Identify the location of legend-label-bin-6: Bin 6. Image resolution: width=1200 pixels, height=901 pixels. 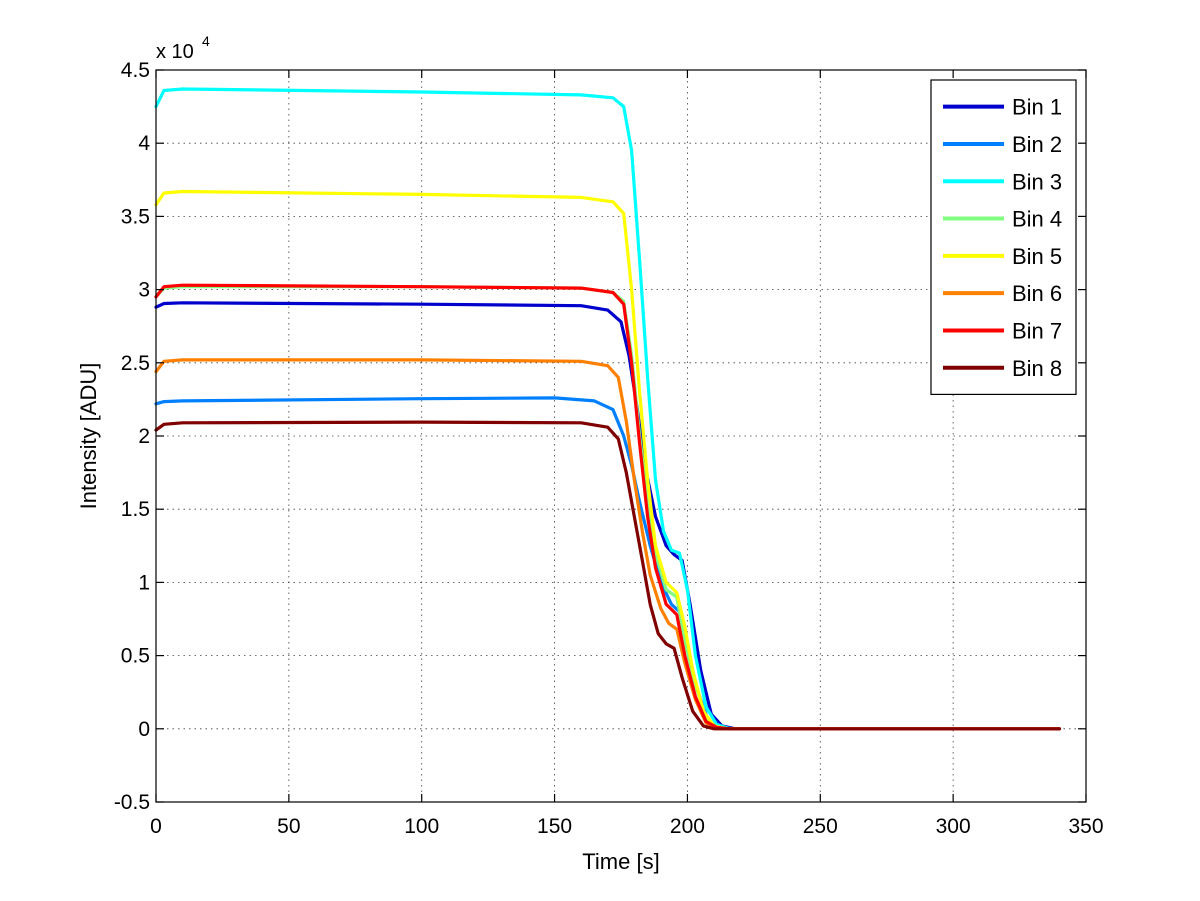
(1037, 293).